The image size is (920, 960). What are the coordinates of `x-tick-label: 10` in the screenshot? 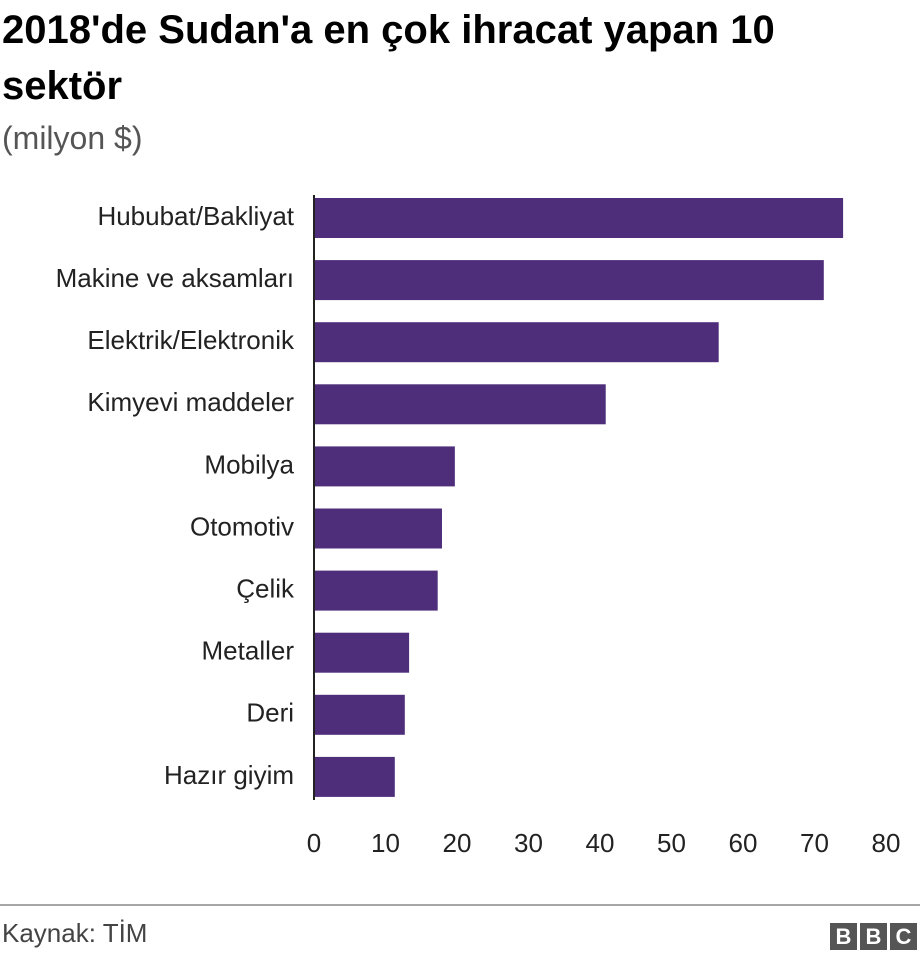 It's located at (385, 843).